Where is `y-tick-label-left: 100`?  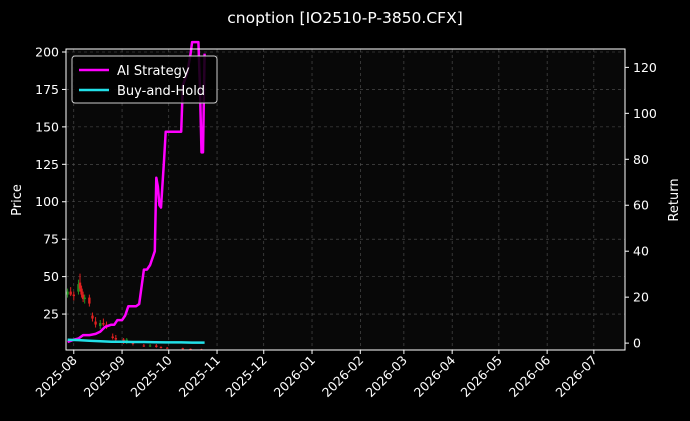 y-tick-label-left: 100 is located at coordinates (47, 201).